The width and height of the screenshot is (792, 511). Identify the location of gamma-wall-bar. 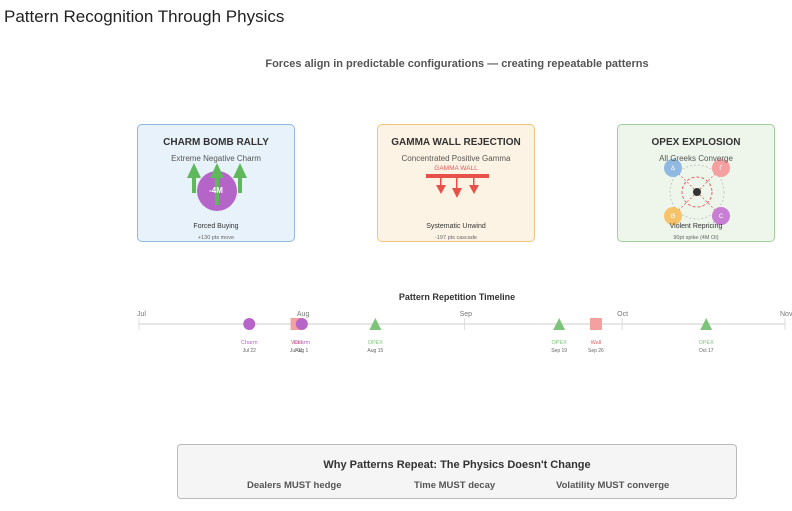
(457, 176).